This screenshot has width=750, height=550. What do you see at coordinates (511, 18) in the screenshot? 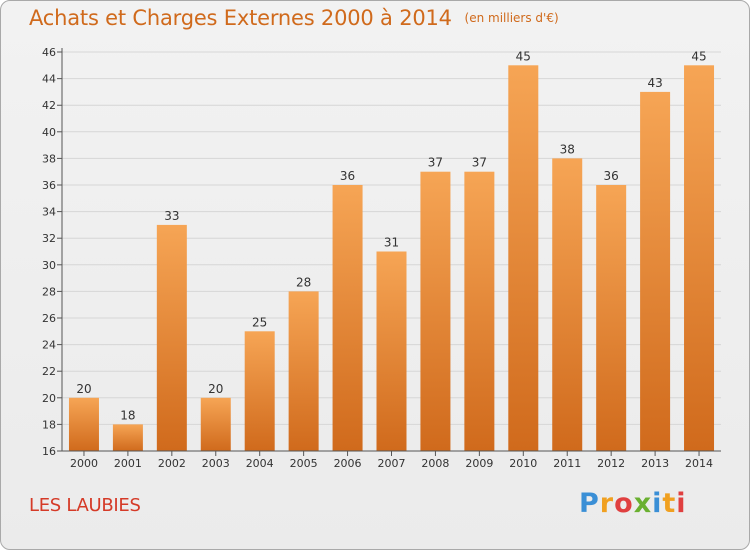
I see `chart-unit: (en milliers d'€)` at bounding box center [511, 18].